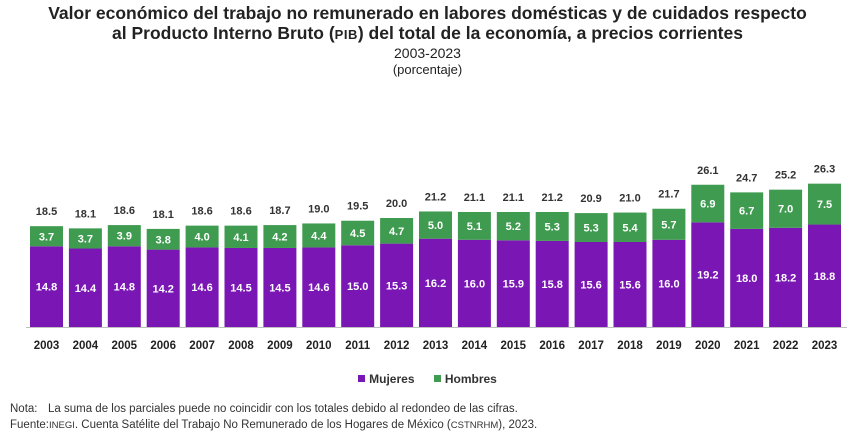 The width and height of the screenshot is (855, 436). What do you see at coordinates (62, 425) in the screenshot?
I see `source-inegi: INEGI` at bounding box center [62, 425].